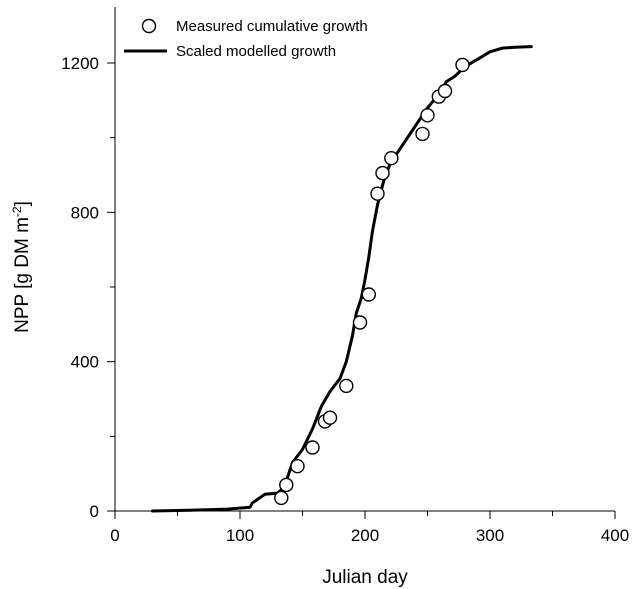 The image size is (635, 589). What do you see at coordinates (114, 535) in the screenshot?
I see `x-tick-label: 0` at bounding box center [114, 535].